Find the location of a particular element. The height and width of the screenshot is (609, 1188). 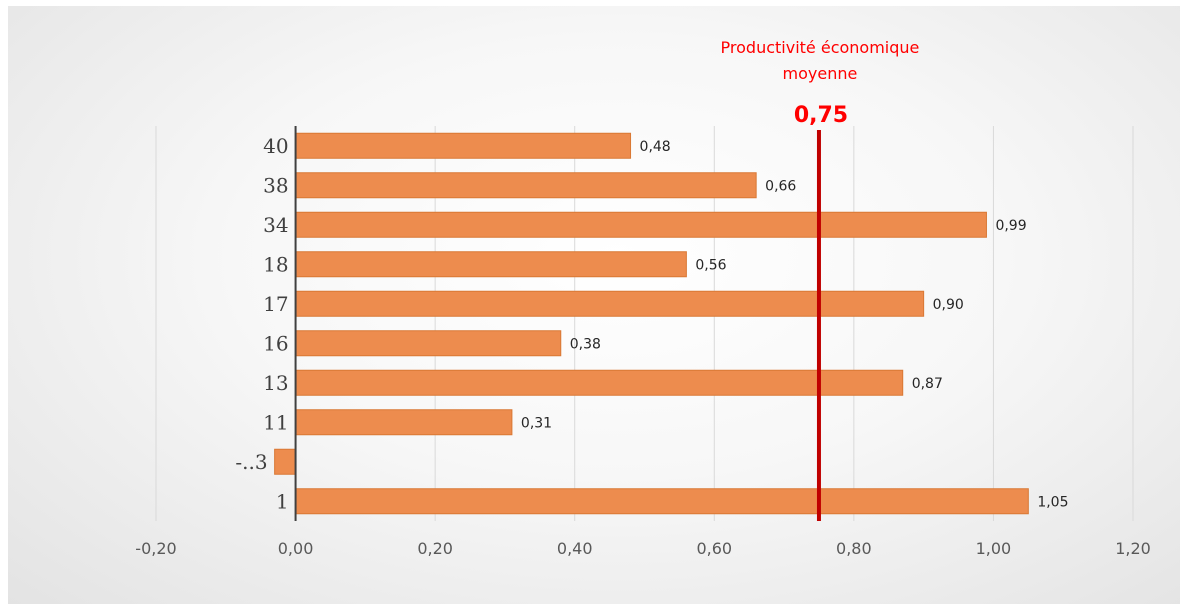

data-label: 0,90 is located at coordinates (948, 305).